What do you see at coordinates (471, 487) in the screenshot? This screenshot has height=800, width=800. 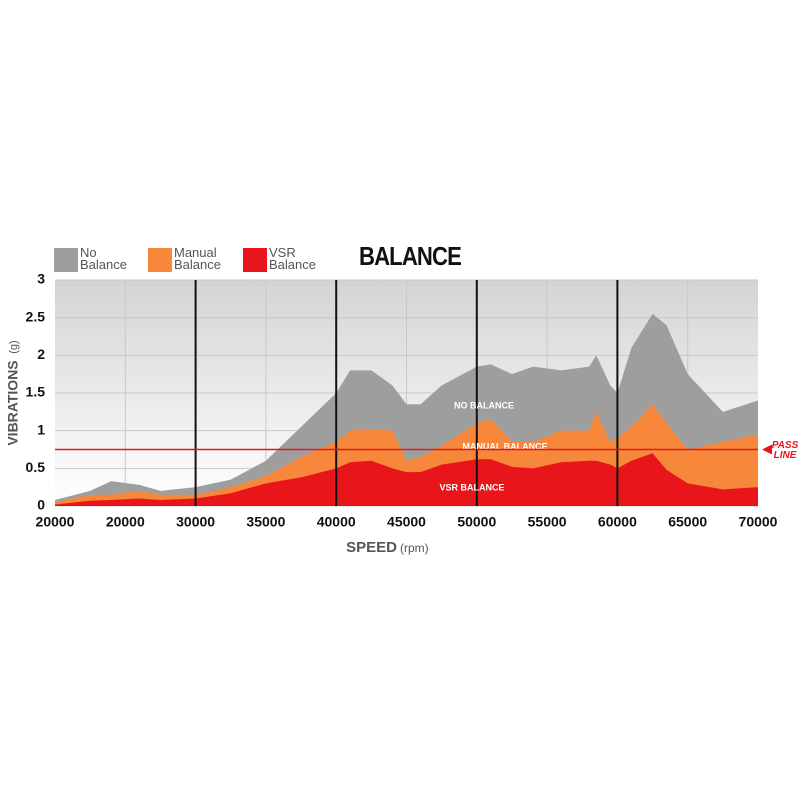 I see `area-annotation: VSR BALANCE` at bounding box center [471, 487].